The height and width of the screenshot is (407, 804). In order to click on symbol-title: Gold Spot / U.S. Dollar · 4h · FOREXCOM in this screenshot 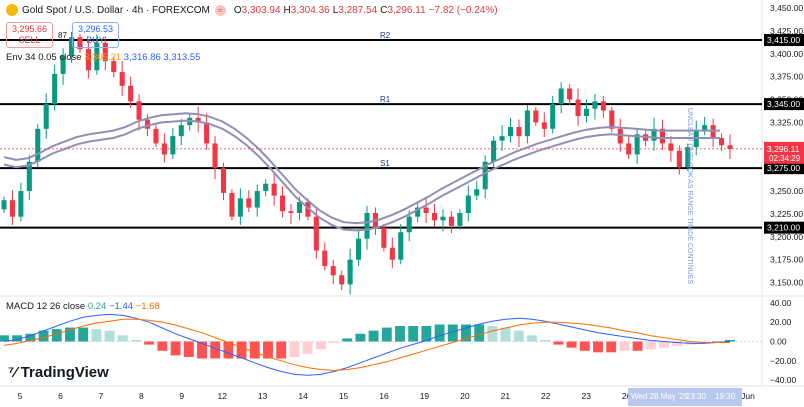, I will do `click(116, 10)`.